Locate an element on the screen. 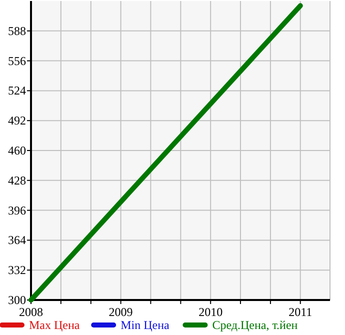  legend-label: Сред.Цена, т.йен is located at coordinates (255, 325).